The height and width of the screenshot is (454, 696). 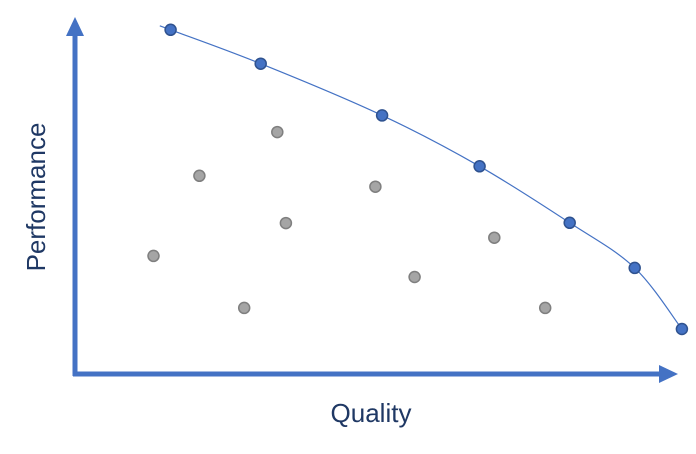 I want to click on x-axis-title: Quality, so click(x=371, y=413).